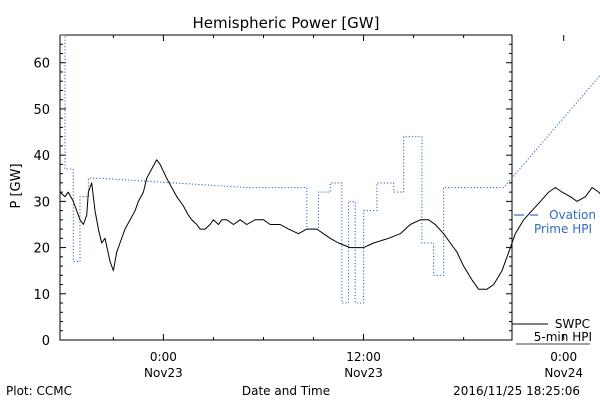 The height and width of the screenshot is (400, 600). I want to click on y-tick-label: 20, so click(41, 249).